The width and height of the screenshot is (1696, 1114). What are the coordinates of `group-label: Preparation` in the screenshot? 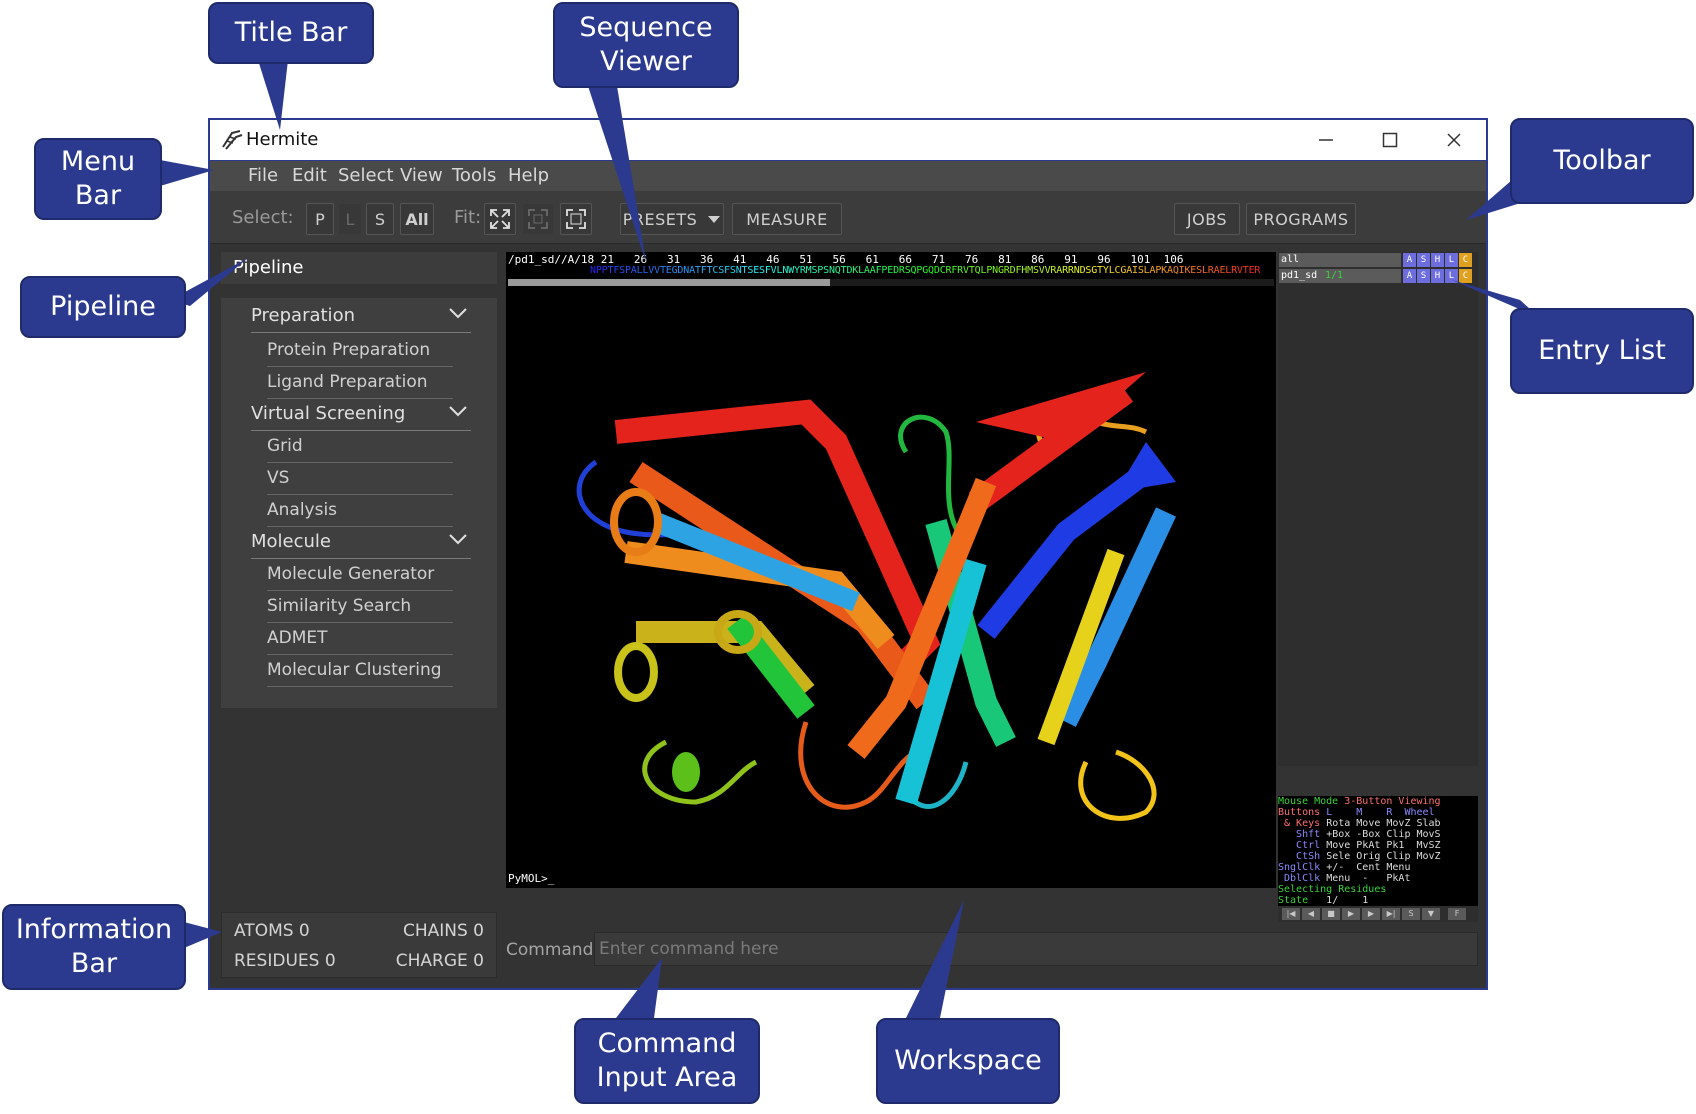 It's located at (303, 315).